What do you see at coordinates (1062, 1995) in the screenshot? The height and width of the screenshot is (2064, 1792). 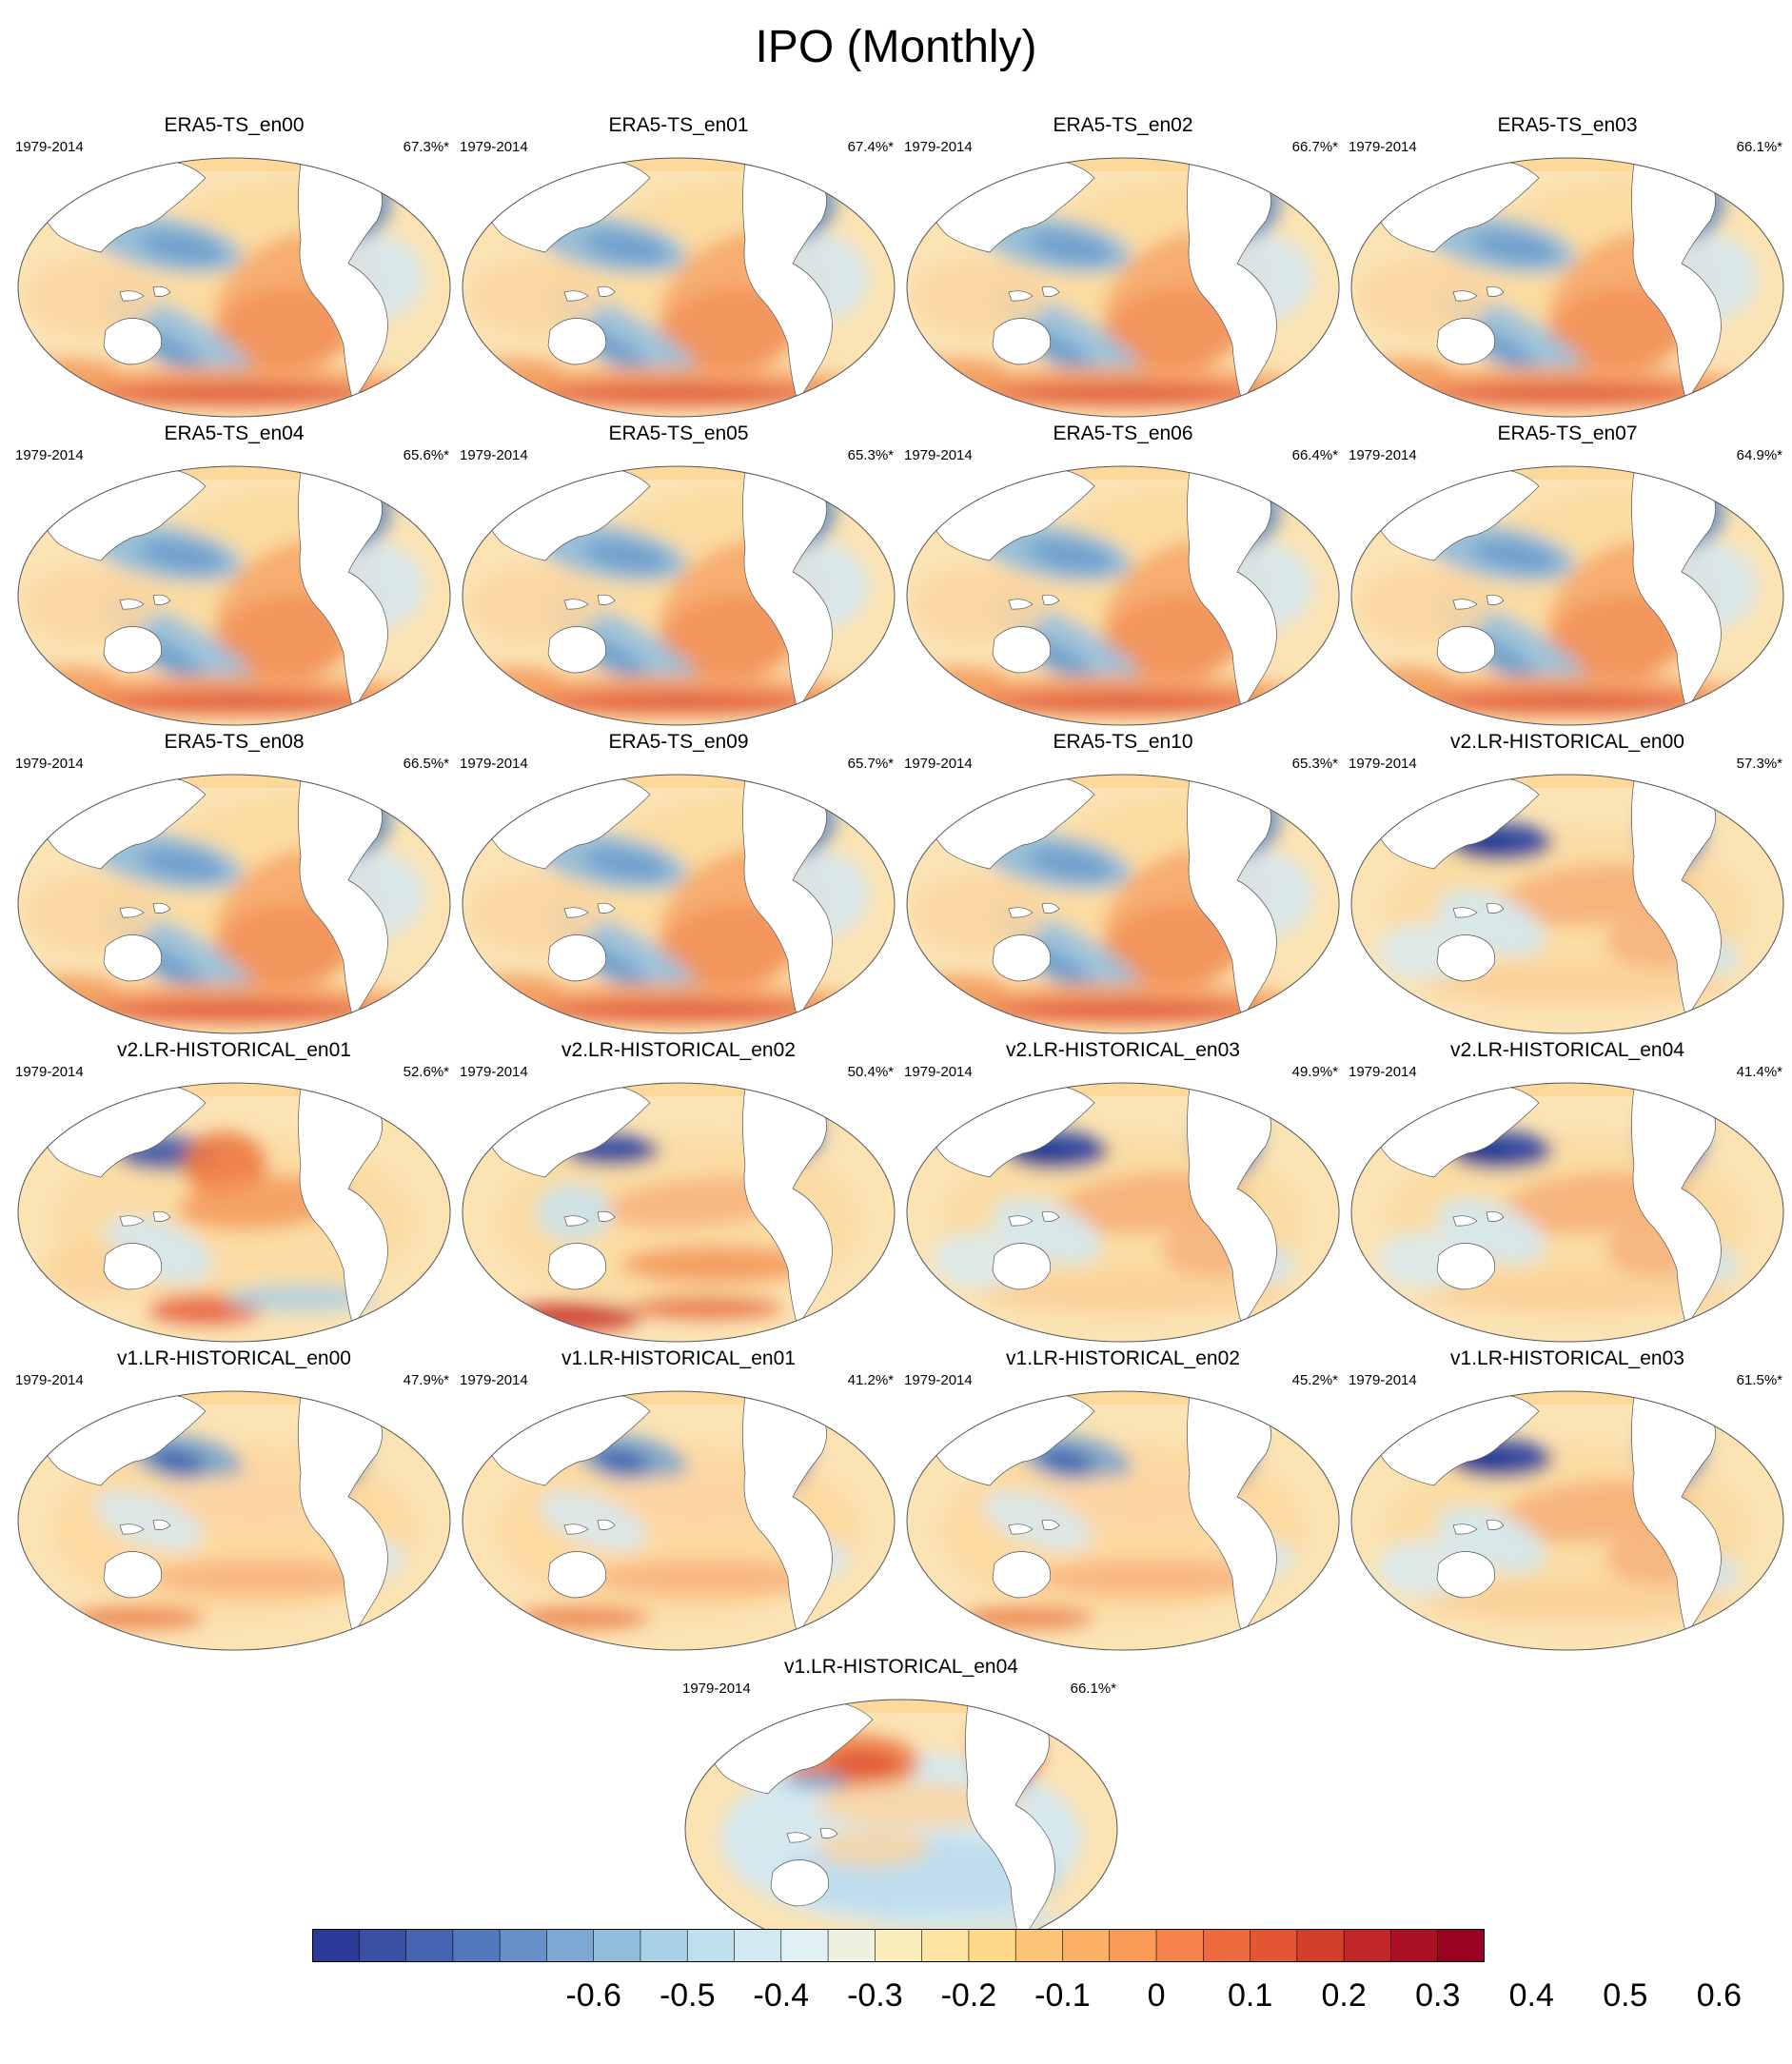 I see `colorbar-tick-label: -0.1` at bounding box center [1062, 1995].